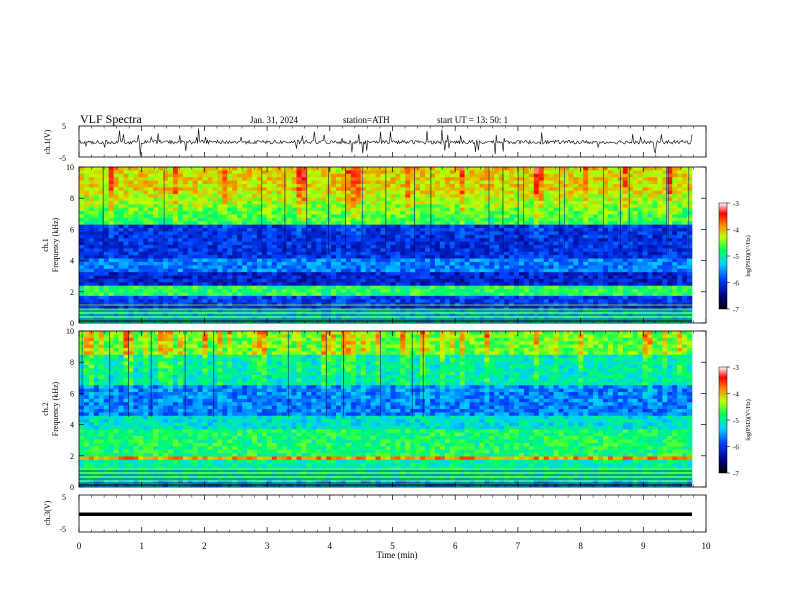 The image size is (792, 612). I want to click on time-tick-label: 9, so click(643, 546).